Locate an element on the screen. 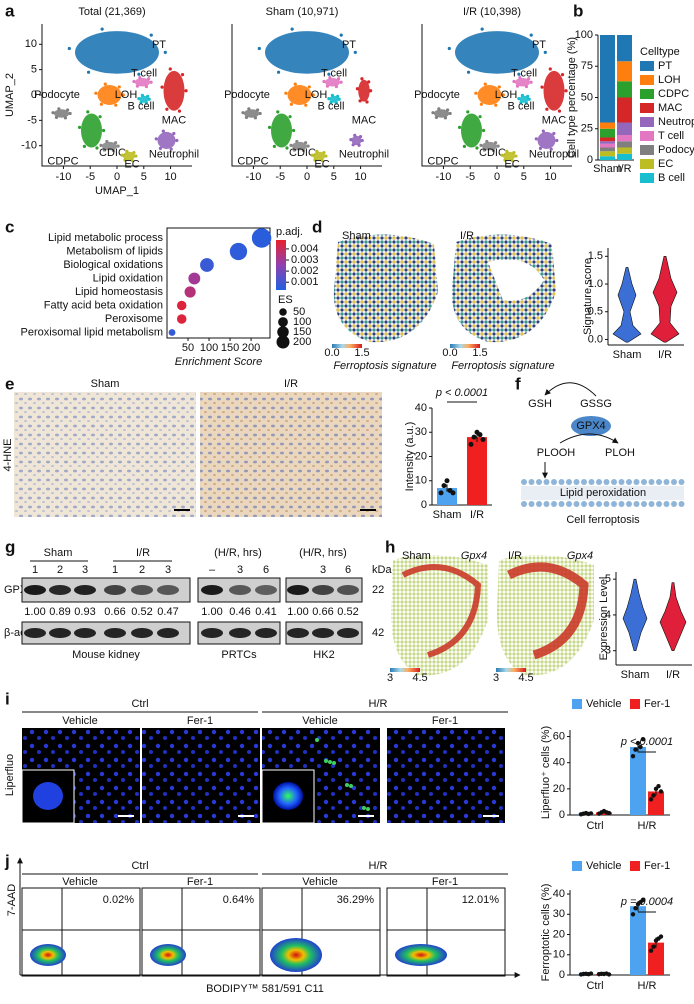 Image resolution: width=694 pixels, height=1004 pixels. lane-label: 3 is located at coordinates (85, 570).